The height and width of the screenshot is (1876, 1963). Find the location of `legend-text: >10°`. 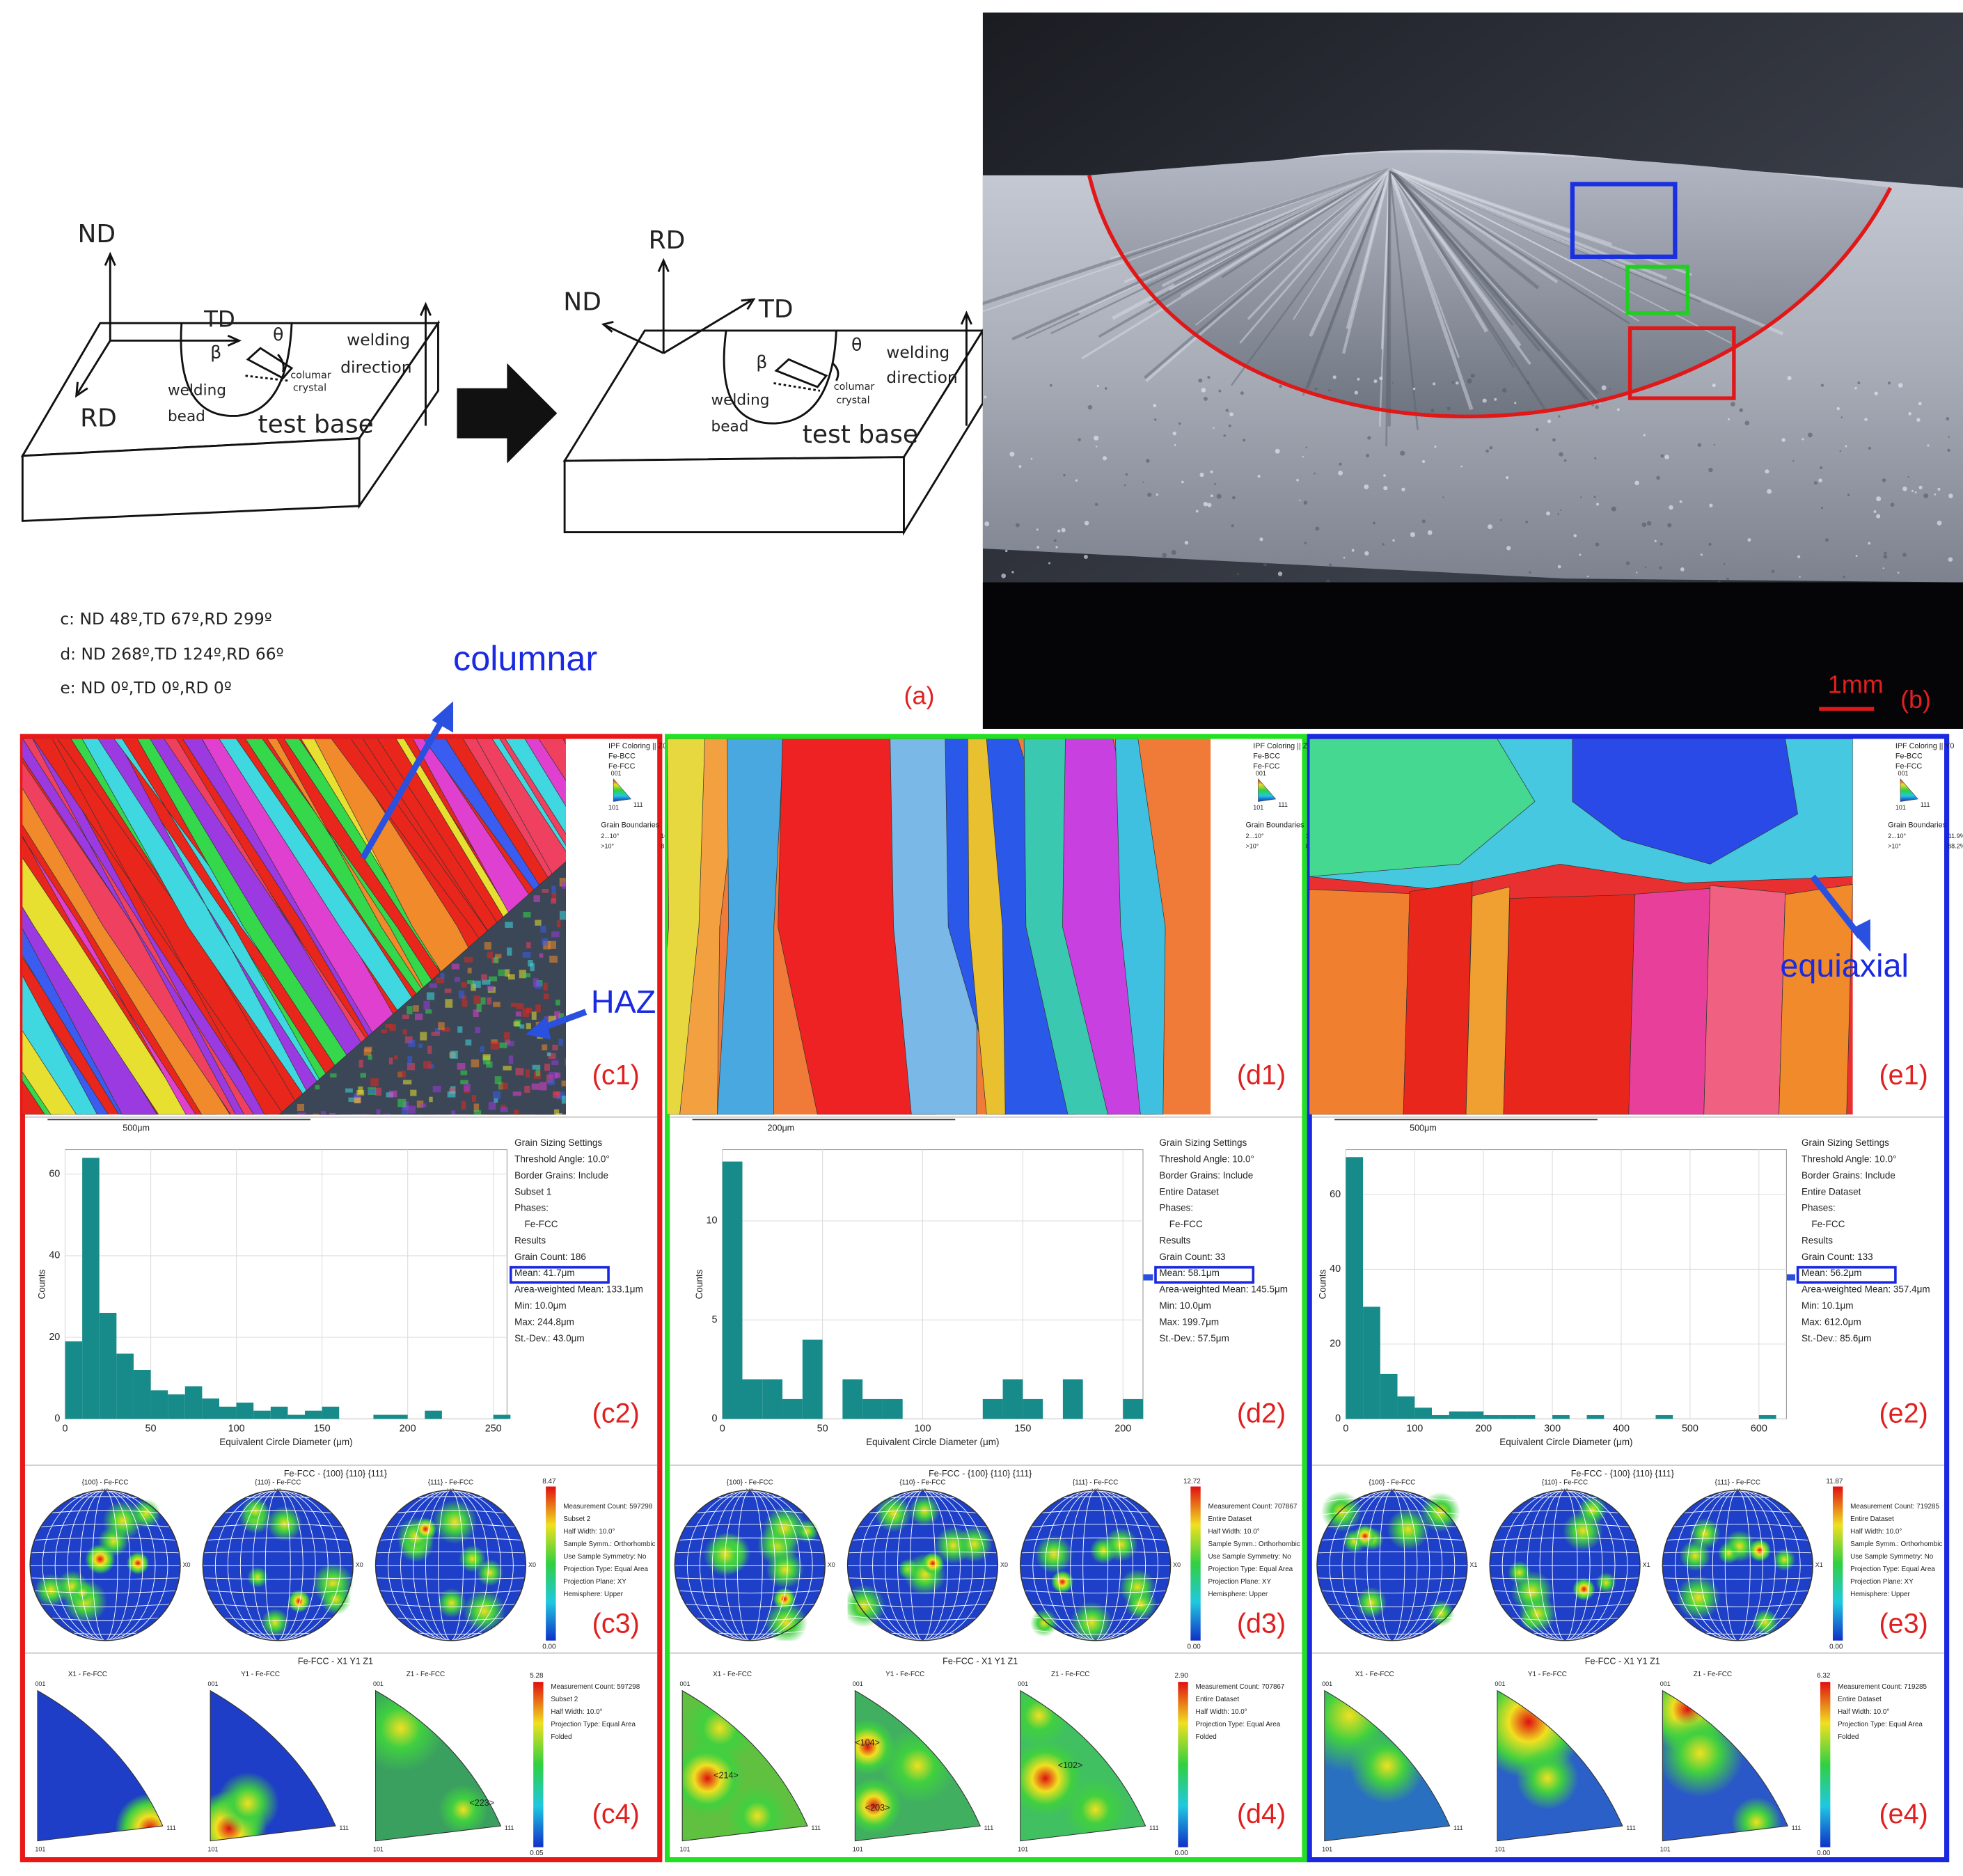

legend-text: >10° is located at coordinates (1252, 846).